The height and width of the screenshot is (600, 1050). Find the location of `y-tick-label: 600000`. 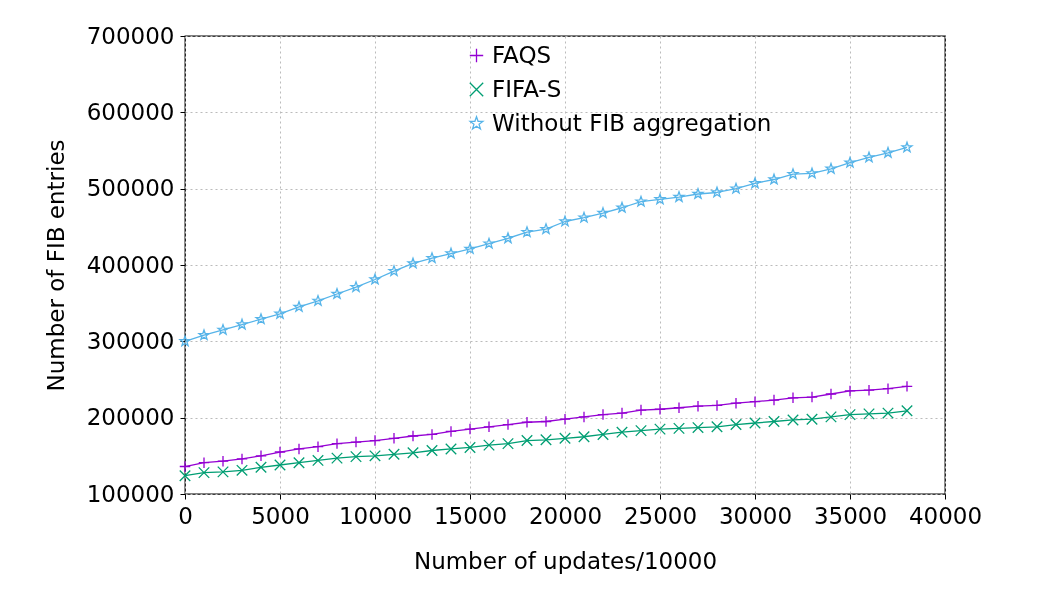

y-tick-label: 600000 is located at coordinates (130, 111).